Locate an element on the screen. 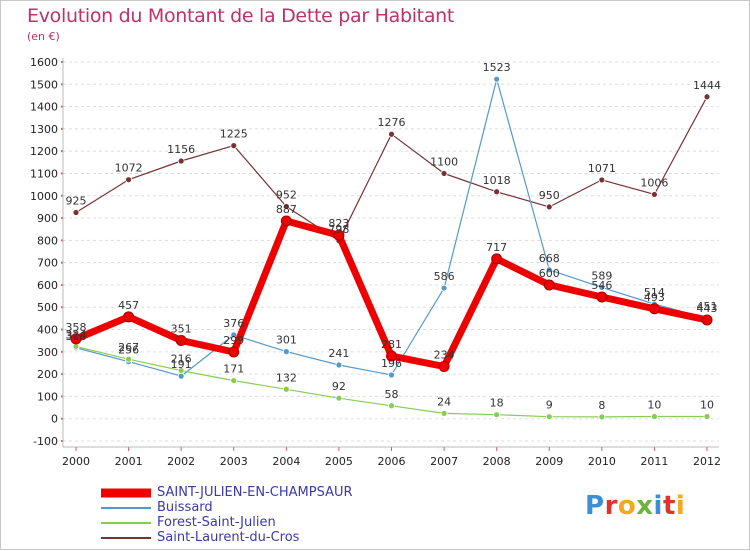  data-label-forest-saint-julien: 324 is located at coordinates (76, 334).